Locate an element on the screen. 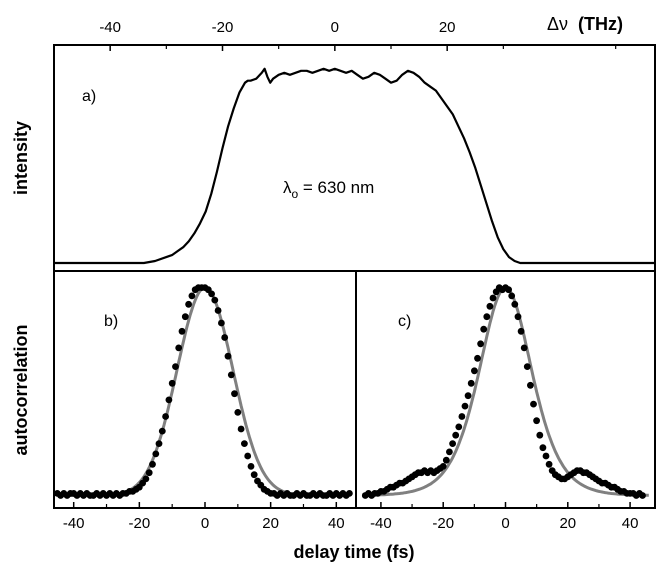  x-axis-label: delay time (fs) is located at coordinates (353, 552).